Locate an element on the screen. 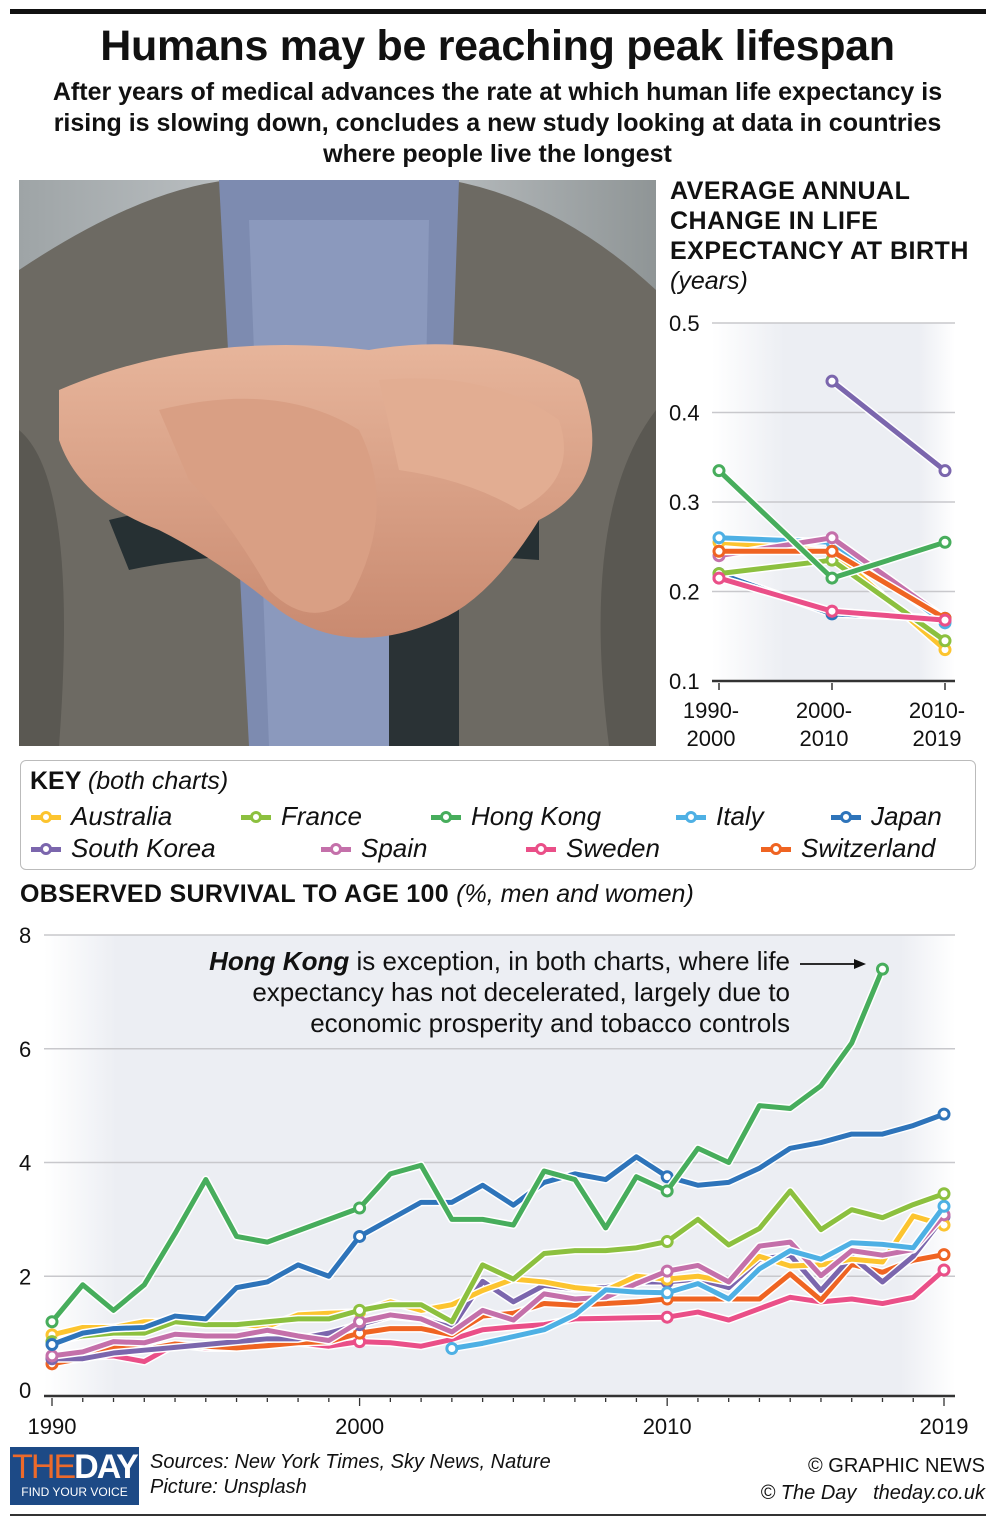 The image size is (995, 1536). y-tick-label: 0 is located at coordinates (25, 1390).